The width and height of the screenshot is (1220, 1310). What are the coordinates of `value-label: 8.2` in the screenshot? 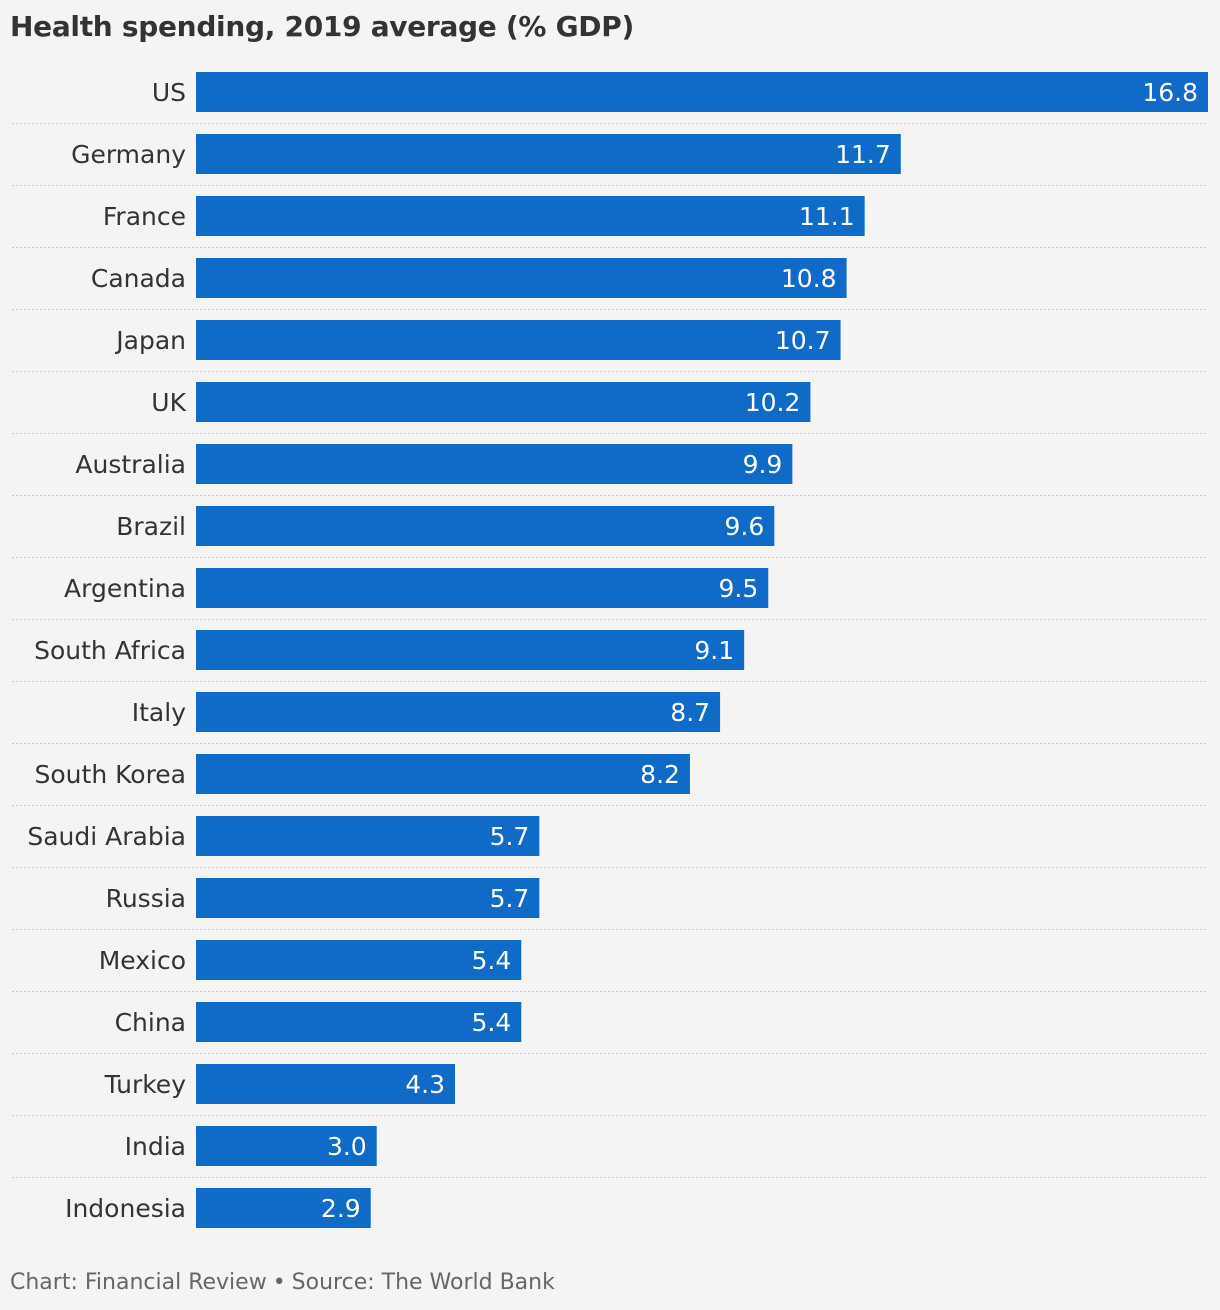 It's located at (660, 774).